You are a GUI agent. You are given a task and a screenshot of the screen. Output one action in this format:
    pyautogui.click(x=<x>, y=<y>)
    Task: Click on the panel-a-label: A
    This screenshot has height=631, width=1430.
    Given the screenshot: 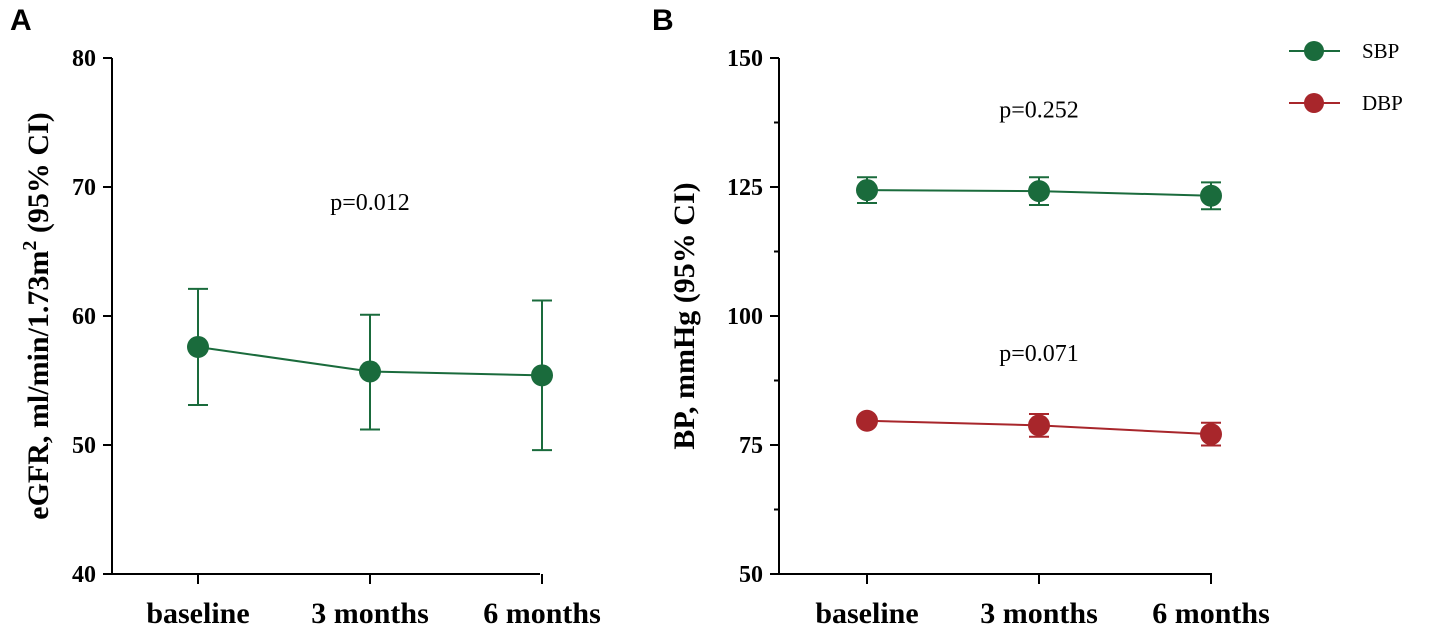 What is the action you would take?
    pyautogui.click(x=21, y=20)
    